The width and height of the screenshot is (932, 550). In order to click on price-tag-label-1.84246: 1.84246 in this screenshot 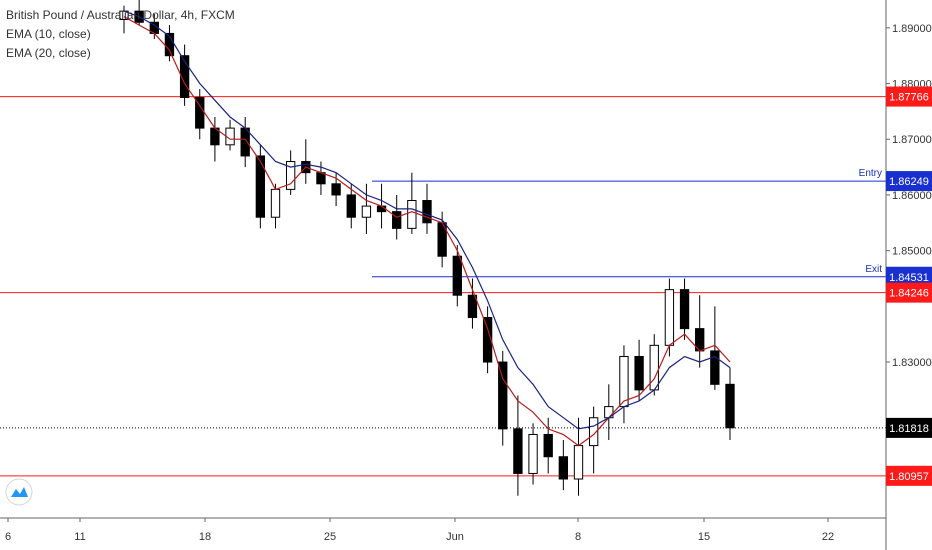, I will do `click(909, 294)`.